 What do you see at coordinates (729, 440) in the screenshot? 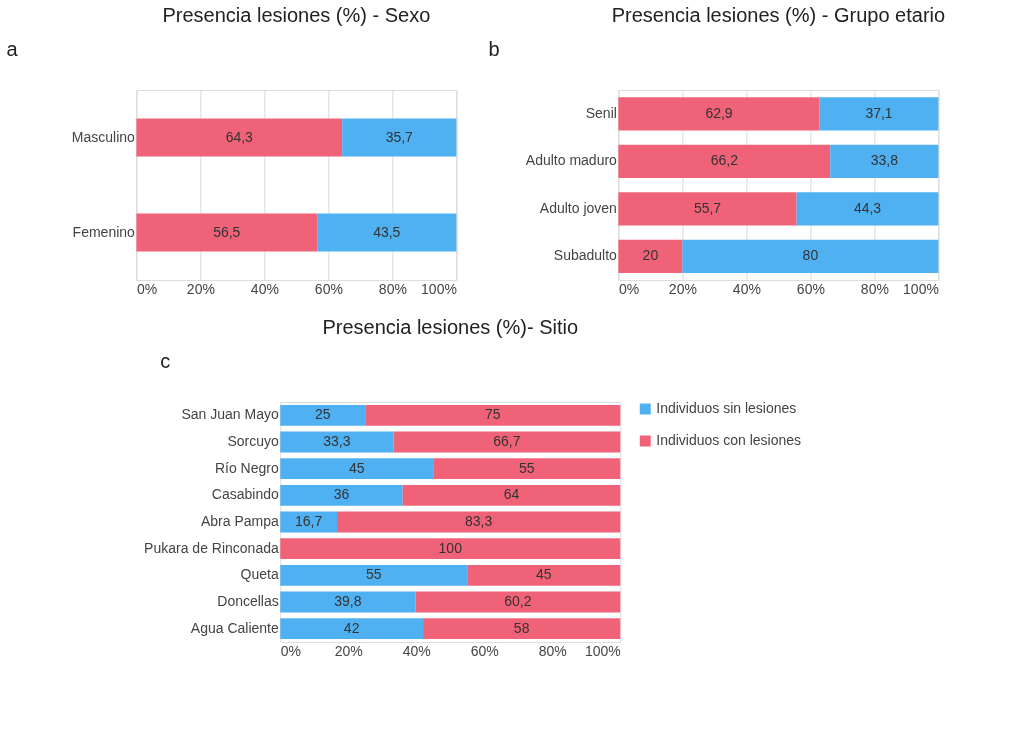
I see `legend-label: Individuos con lesiones` at bounding box center [729, 440].